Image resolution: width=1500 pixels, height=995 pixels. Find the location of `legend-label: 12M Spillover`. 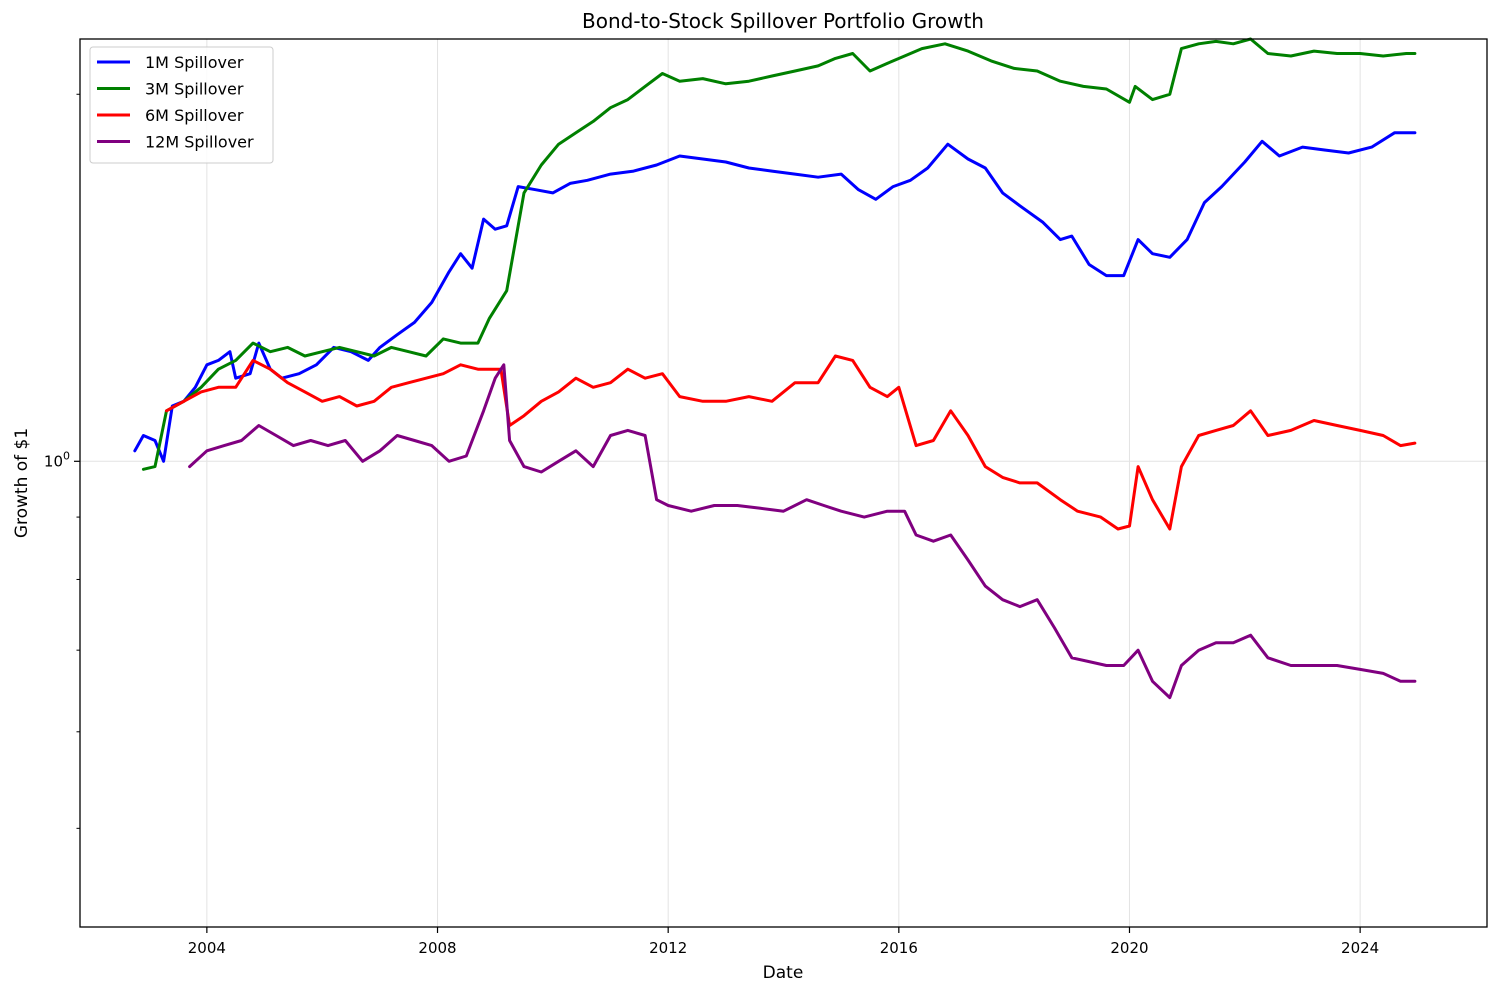

legend-label: 12M Spillover is located at coordinates (199, 142).